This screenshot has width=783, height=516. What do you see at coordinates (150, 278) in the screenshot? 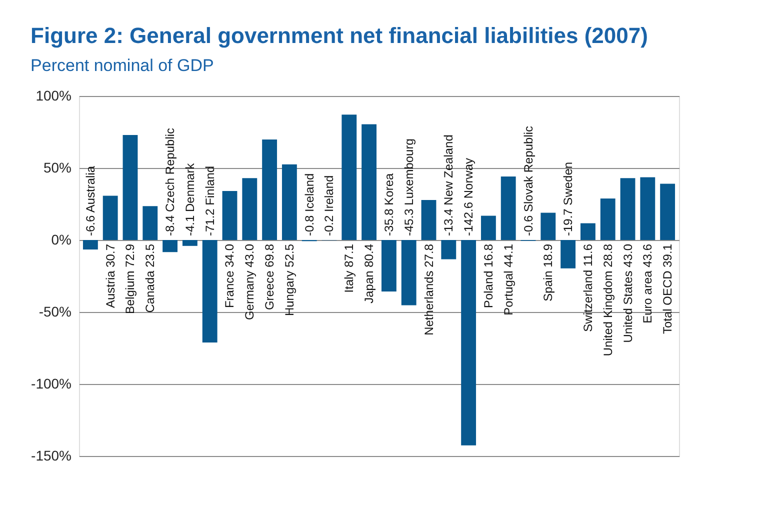
I see `x-tick-label: Canada 23.5` at bounding box center [150, 278].